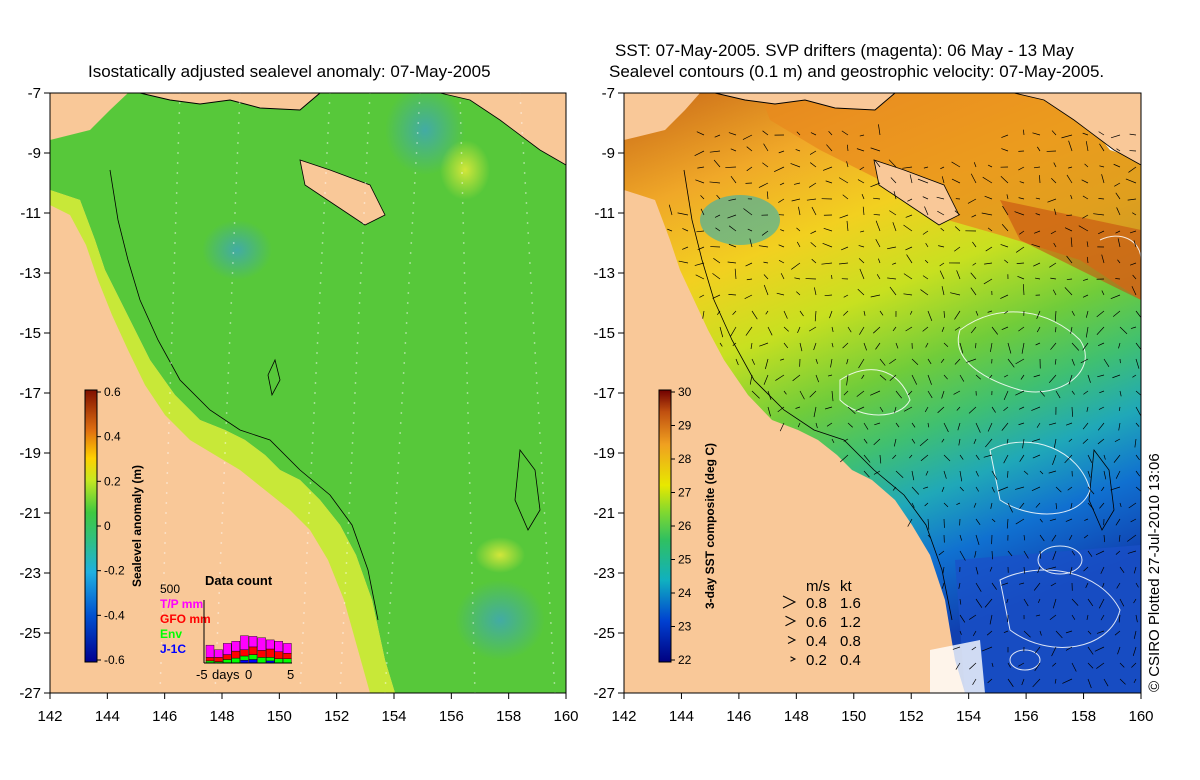 The width and height of the screenshot is (1200, 780). Describe the element at coordinates (685, 526) in the screenshot. I see `colorbar-tick-label: 26` at that location.